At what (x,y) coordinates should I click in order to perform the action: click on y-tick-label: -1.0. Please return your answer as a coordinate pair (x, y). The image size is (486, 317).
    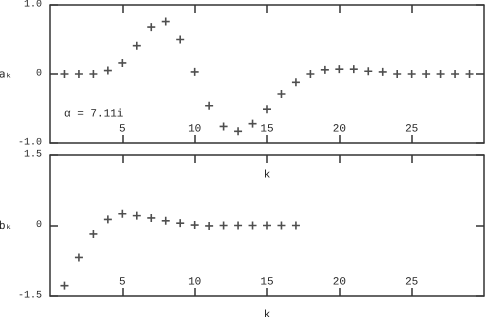
    Looking at the image, I should click on (30, 143).